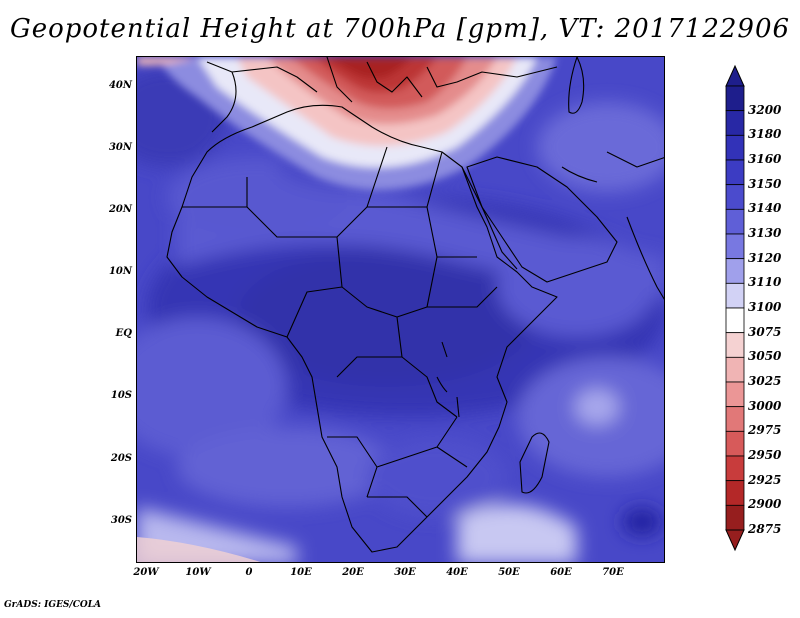  I want to click on lat-label-20n: 20N, so click(120, 209).